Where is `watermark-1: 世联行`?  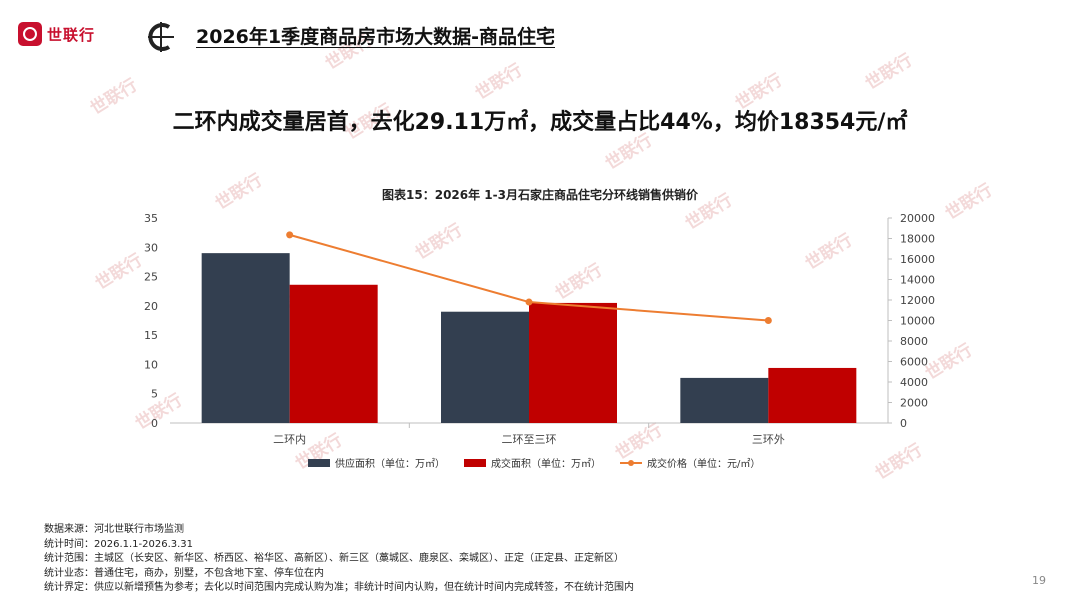 watermark-1: 世联行 is located at coordinates (239, 191).